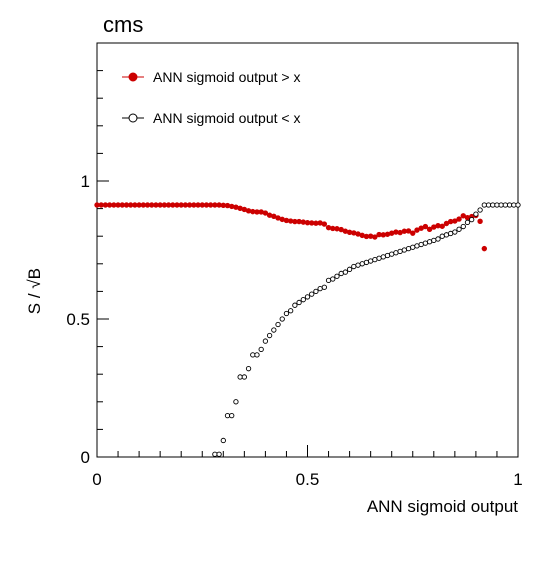  Describe the element at coordinates (34, 291) in the screenshot. I see `y-axis-title: S / √B` at that location.